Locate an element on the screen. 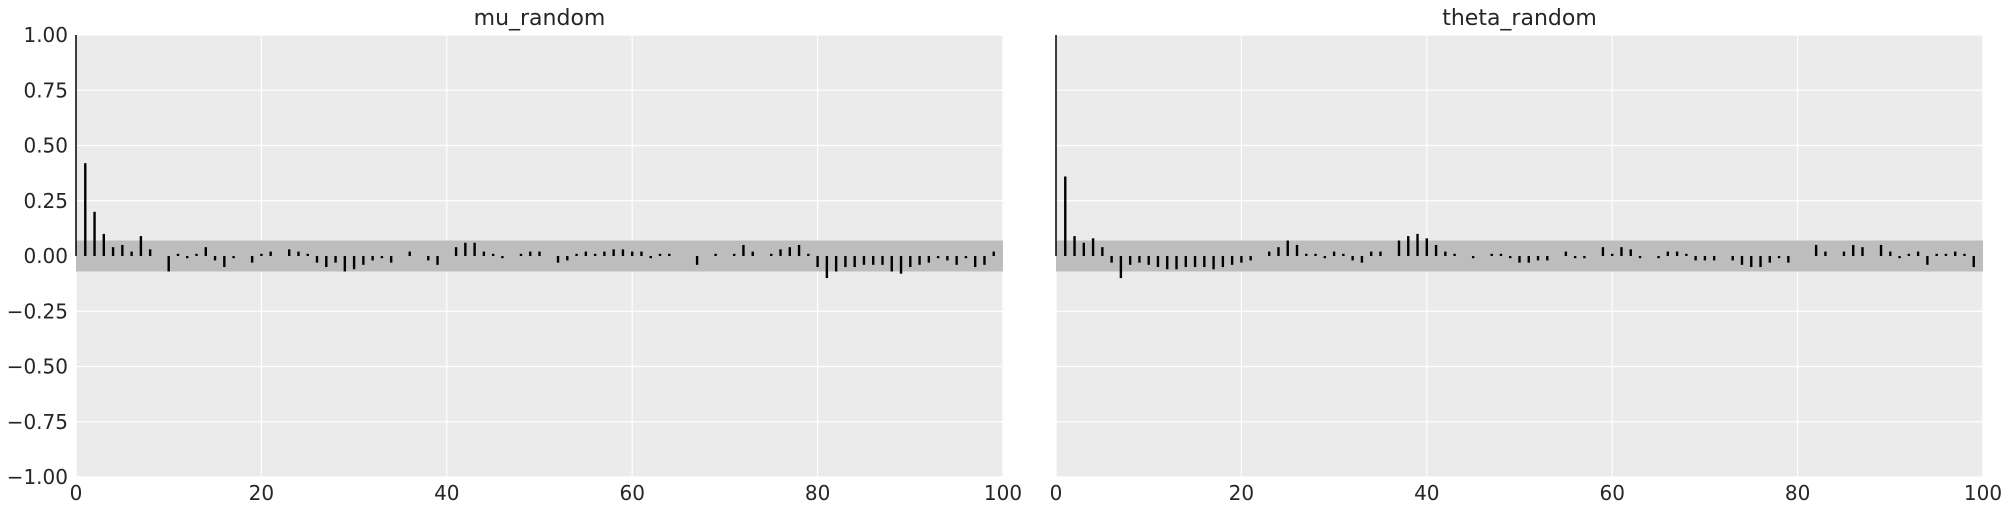 The height and width of the screenshot is (511, 2011). panel-title: mu_random is located at coordinates (540, 18).